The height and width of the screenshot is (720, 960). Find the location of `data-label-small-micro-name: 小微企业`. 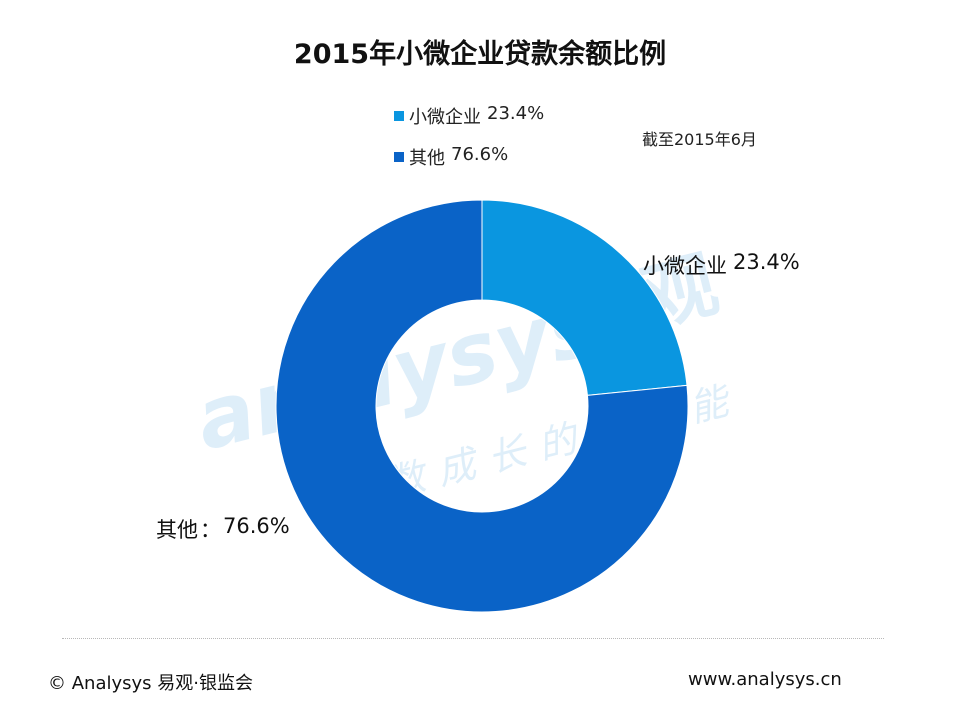

data-label-small-micro-name: 小微企业 is located at coordinates (685, 266).